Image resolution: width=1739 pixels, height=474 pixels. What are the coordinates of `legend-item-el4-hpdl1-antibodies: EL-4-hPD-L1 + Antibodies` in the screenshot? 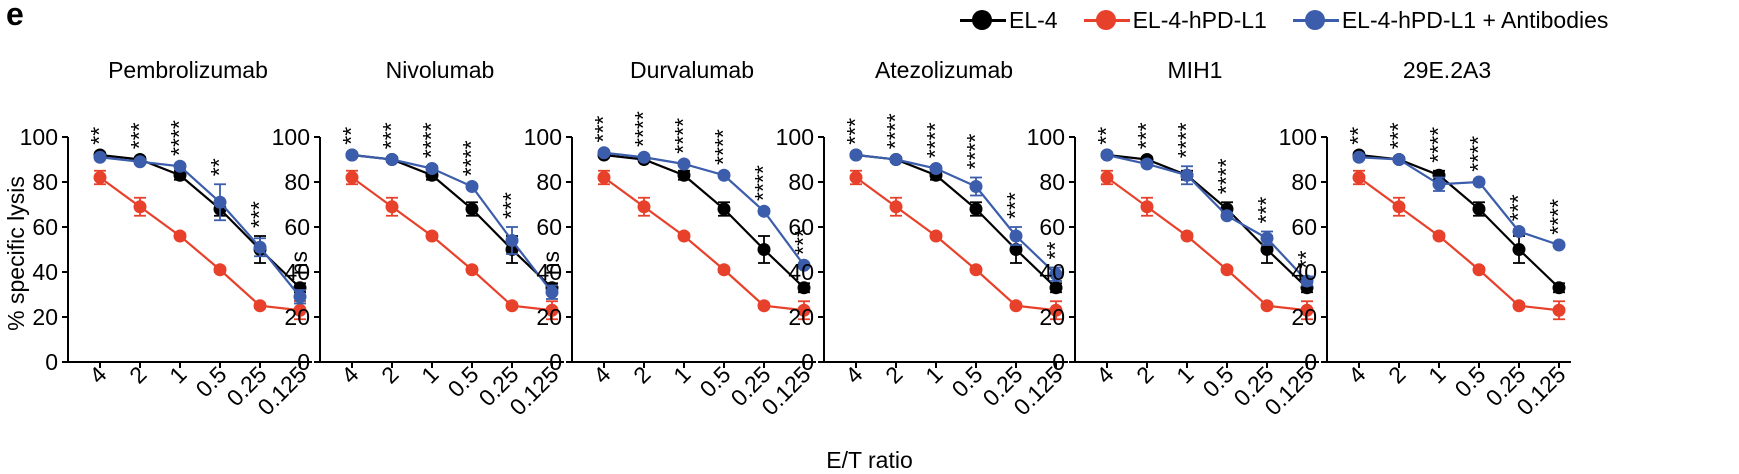 It's located at (1450, 20).